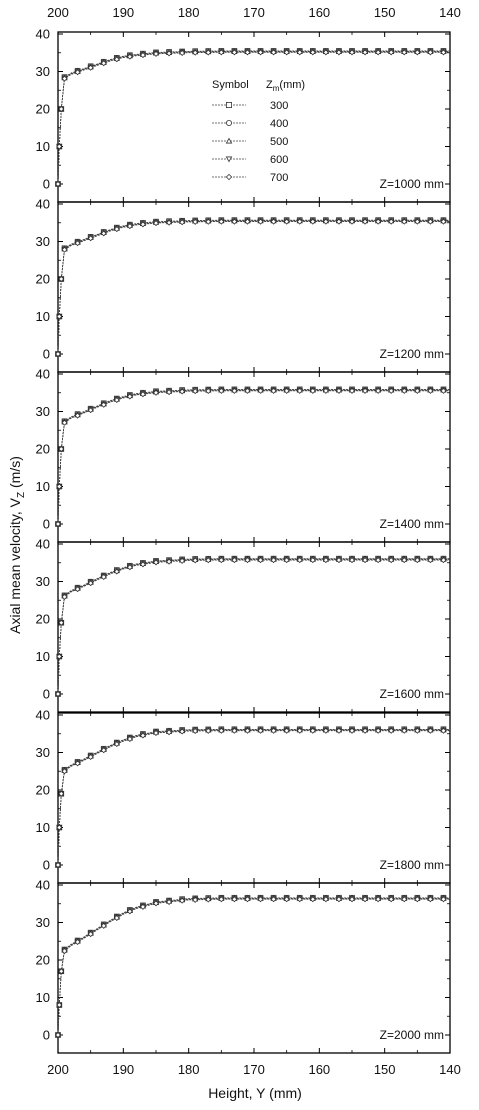 The image size is (479, 1110). What do you see at coordinates (254, 1069) in the screenshot?
I see `bottom-x-axis: 200 190 180 170 160 150 140` at bounding box center [254, 1069].